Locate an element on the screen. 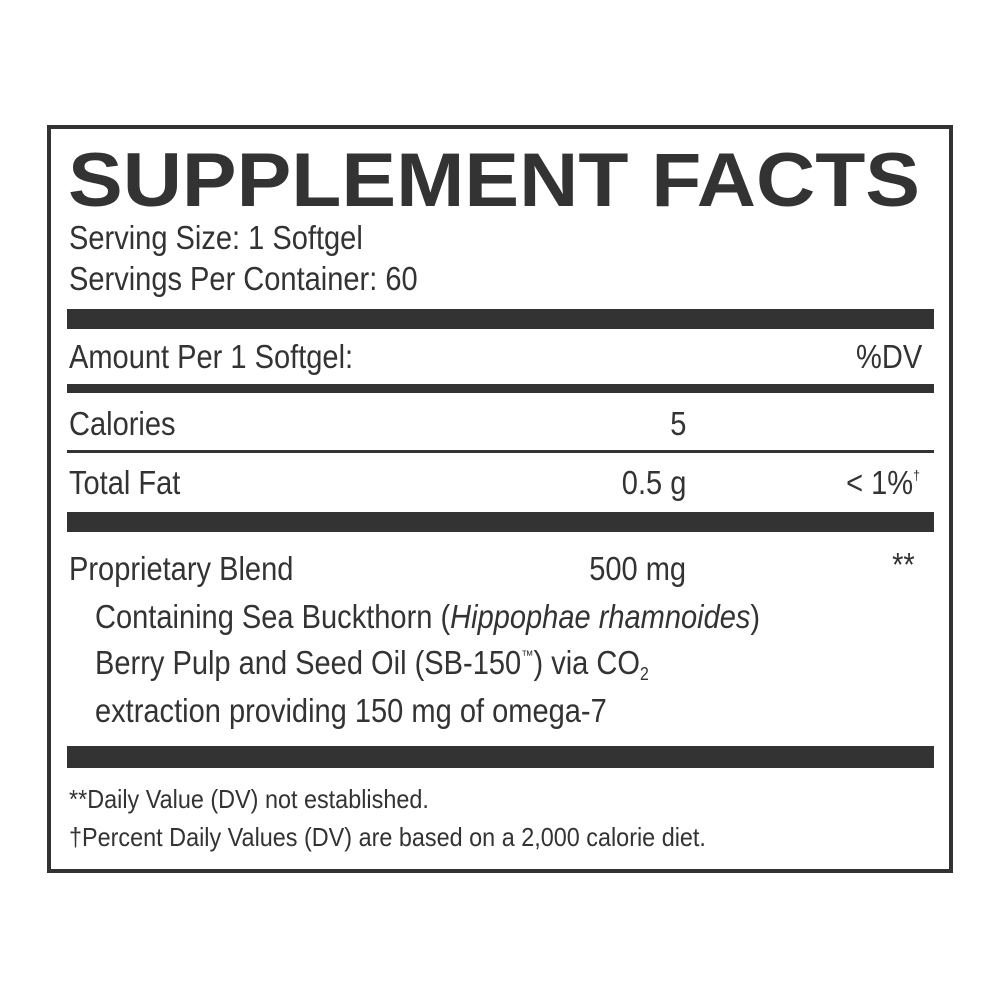  panel-title: SUPPLEMENT FACTS is located at coordinates (494, 177).